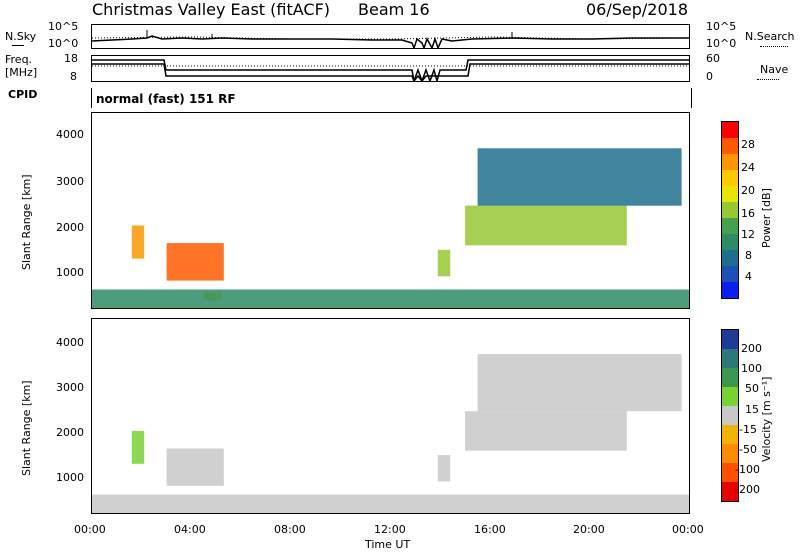 Image resolution: width=800 pixels, height=554 pixels. I want to click on nsky-label: N.Sky, so click(21, 36).